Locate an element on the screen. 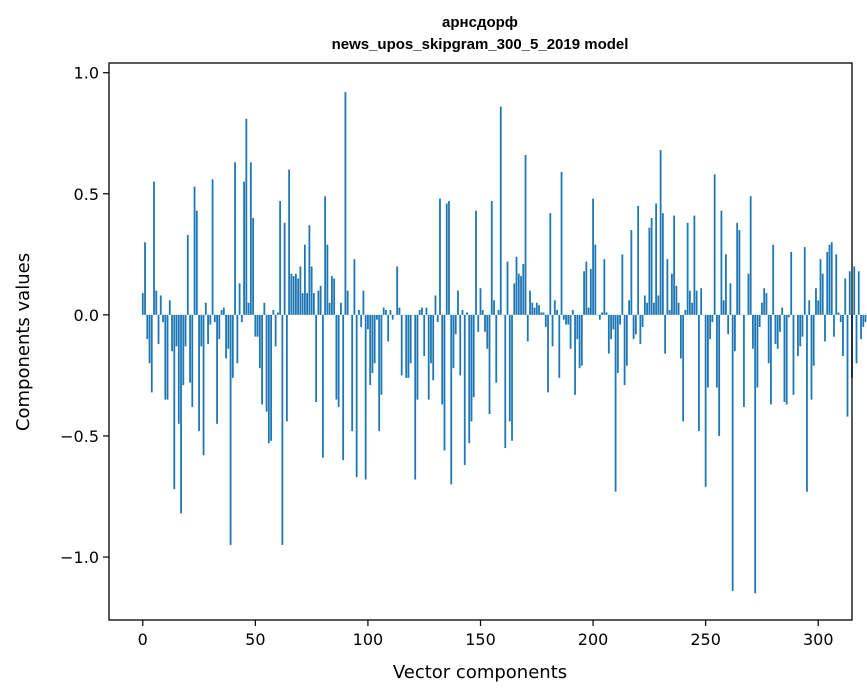 The width and height of the screenshot is (867, 696). x-axis-ticks: 0 50 100 150 200 250 300 is located at coordinates (486, 634).